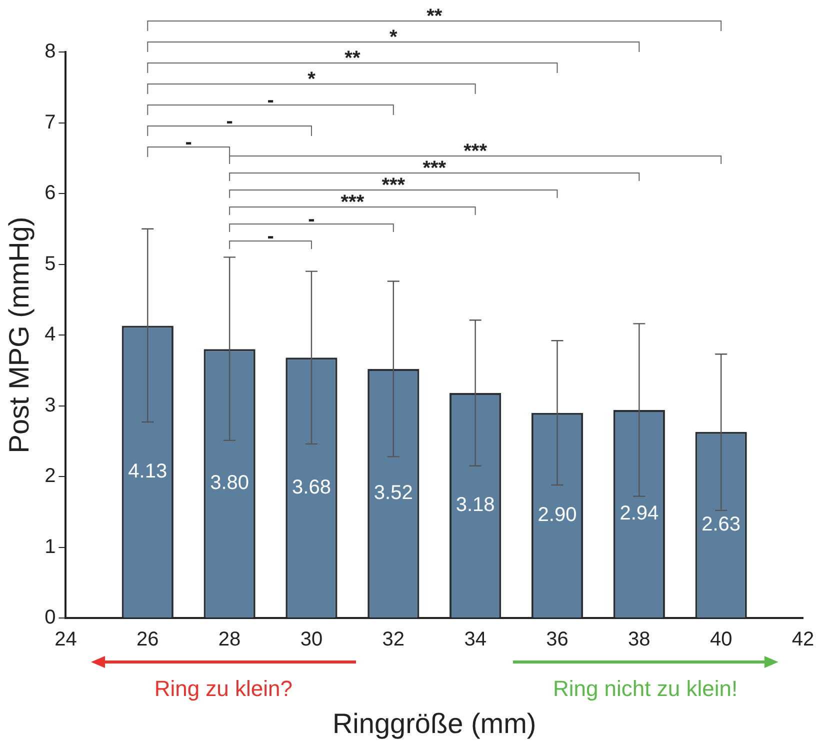 This screenshot has width=821, height=751. What do you see at coordinates (50, 405) in the screenshot?
I see `y-tick-label: 3` at bounding box center [50, 405].